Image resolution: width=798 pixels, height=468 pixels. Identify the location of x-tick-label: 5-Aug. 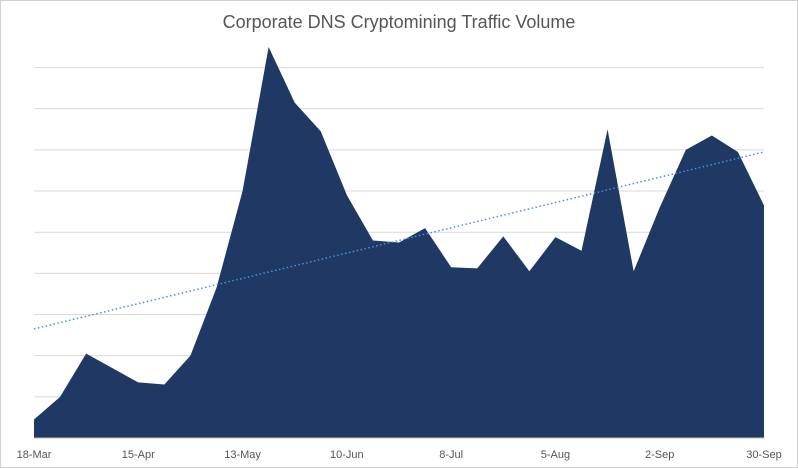
(555, 455).